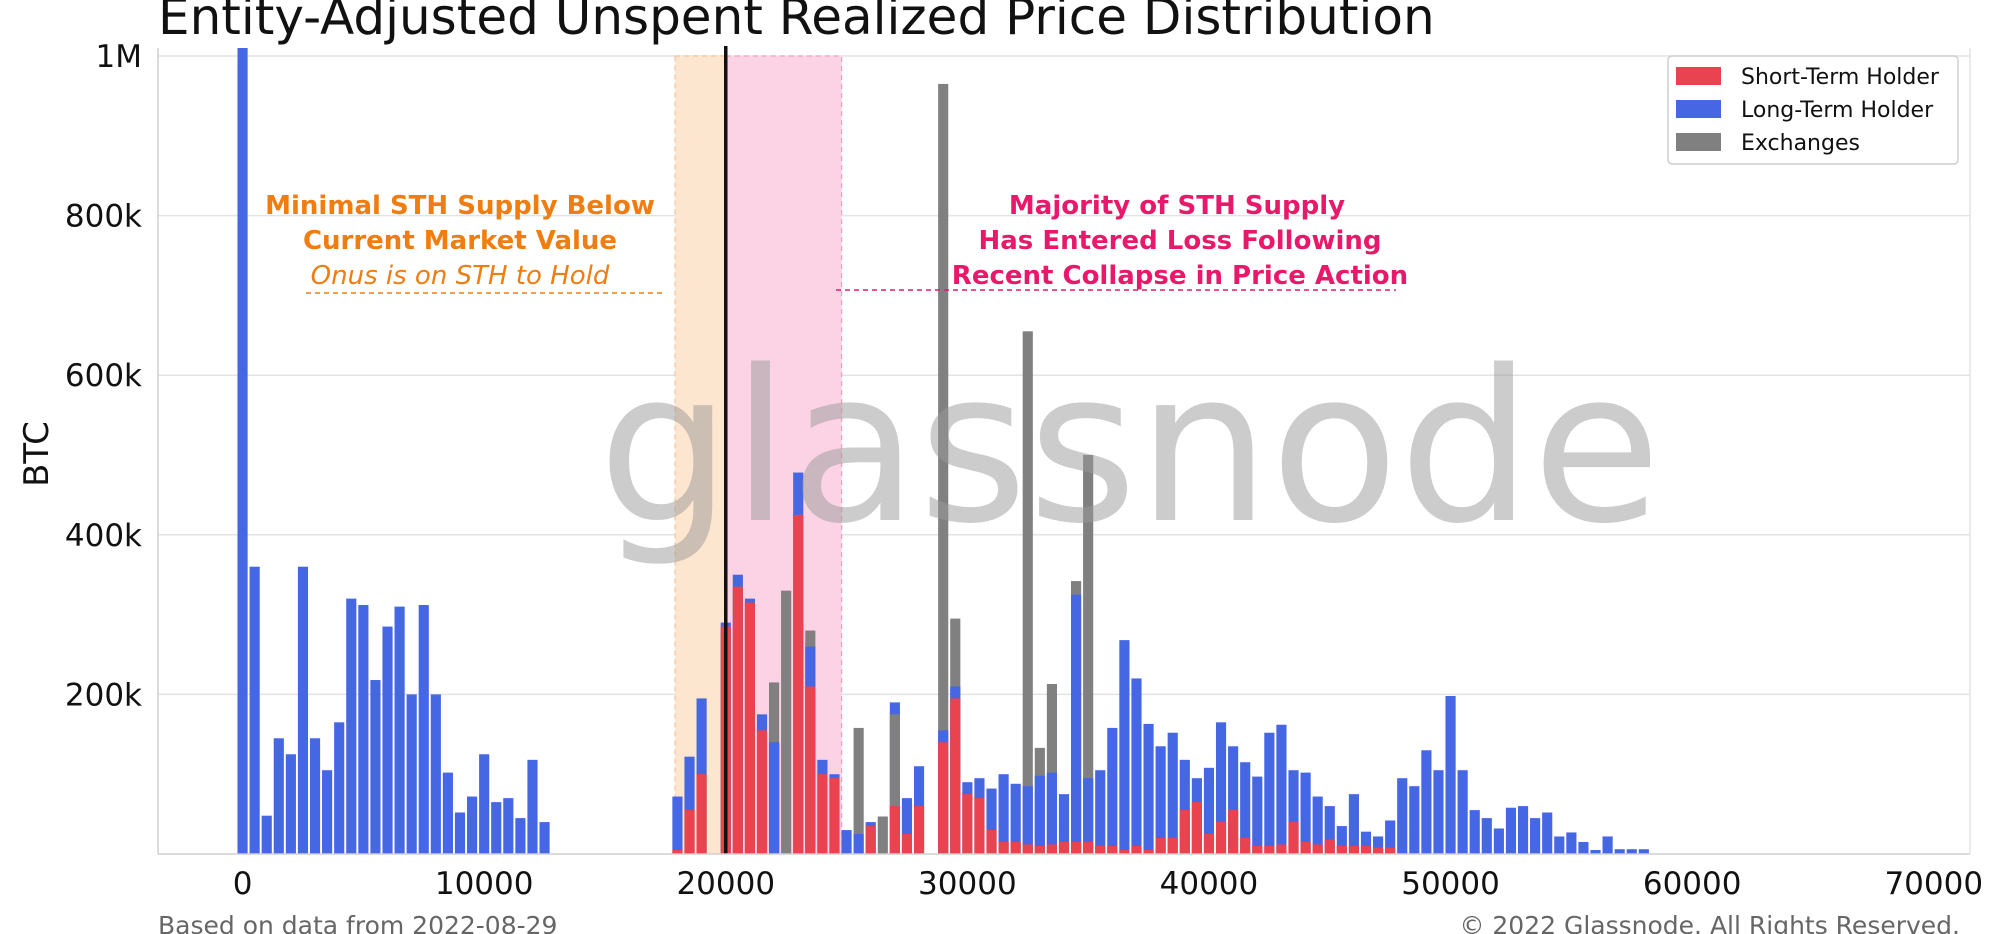 The width and height of the screenshot is (2000, 934). I want to click on legend-swatch-sth, so click(1698, 76).